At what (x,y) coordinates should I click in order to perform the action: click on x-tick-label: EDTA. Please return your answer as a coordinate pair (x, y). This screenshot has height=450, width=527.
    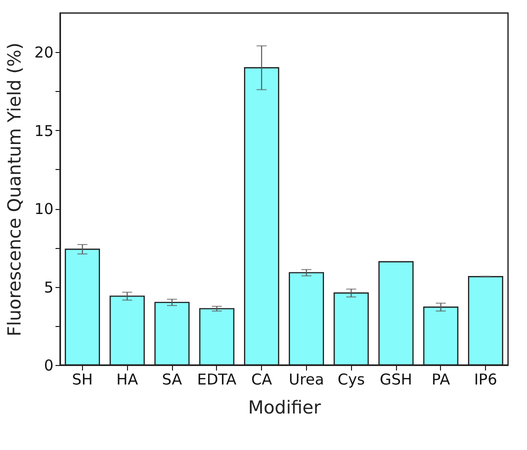
    Looking at the image, I should click on (217, 379).